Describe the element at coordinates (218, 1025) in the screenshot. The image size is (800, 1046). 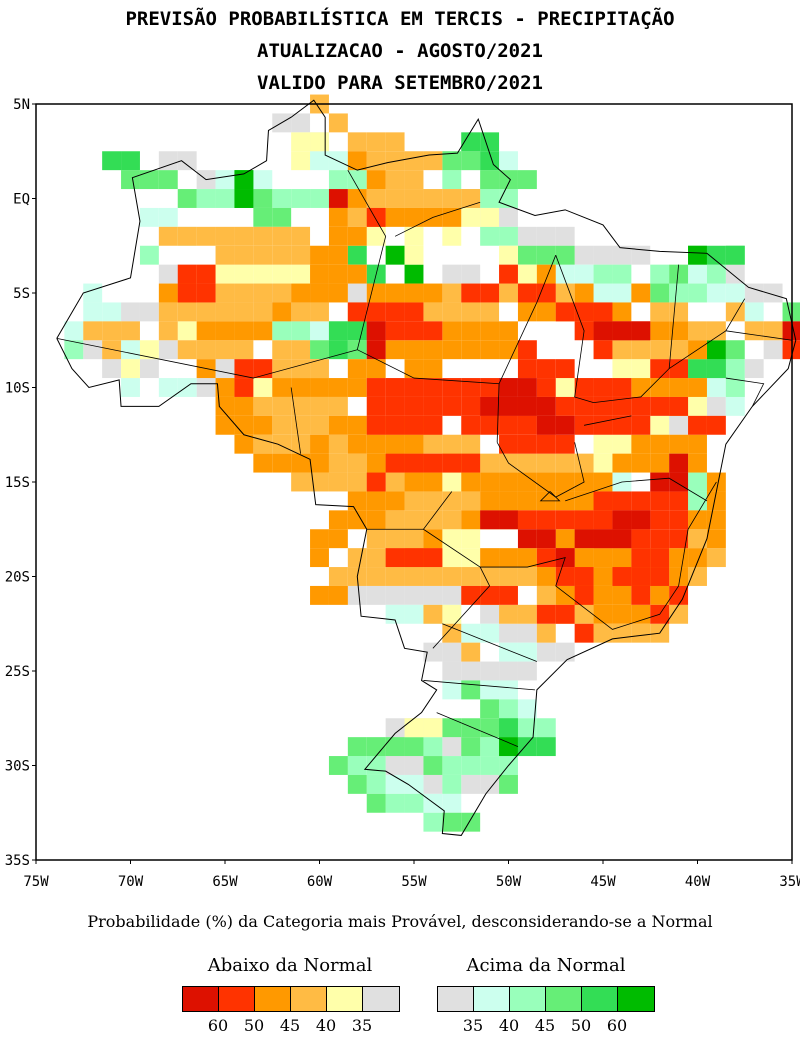
I see `legend-below-tick-label: 60` at that location.